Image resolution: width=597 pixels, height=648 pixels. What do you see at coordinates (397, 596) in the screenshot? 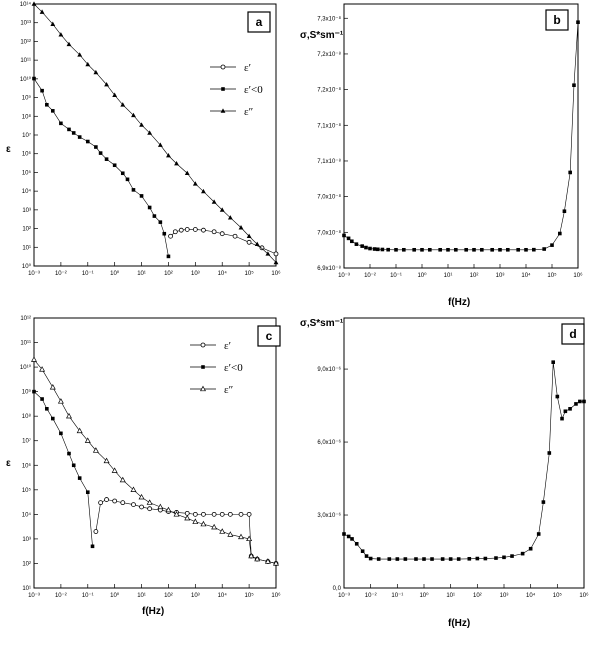
I see `panel-d-x-tick-label: 10⁻¹` at bounding box center [397, 596].